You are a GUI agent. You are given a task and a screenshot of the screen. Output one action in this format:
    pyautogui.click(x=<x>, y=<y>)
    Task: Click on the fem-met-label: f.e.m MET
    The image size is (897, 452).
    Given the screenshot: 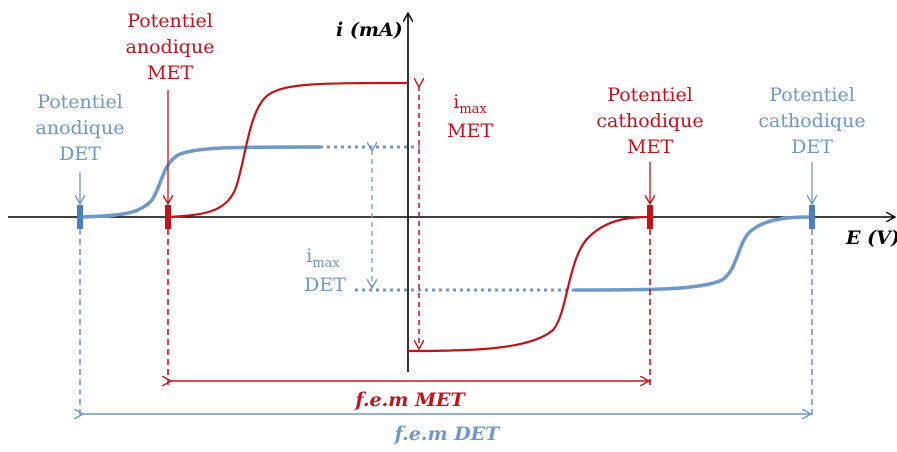 What is the action you would take?
    pyautogui.click(x=409, y=400)
    